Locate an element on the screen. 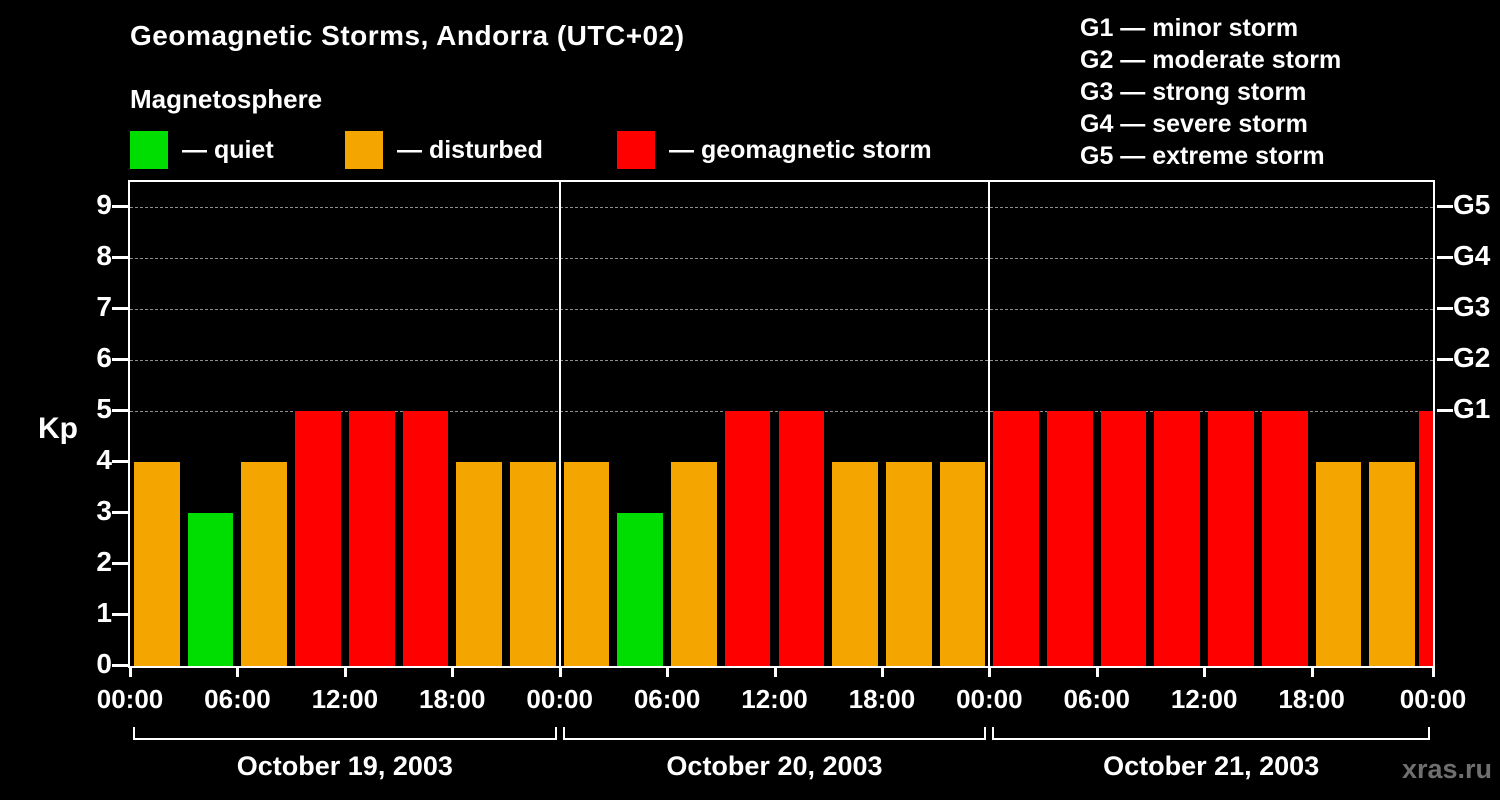  date-label: October 20, 2003 is located at coordinates (774, 766).